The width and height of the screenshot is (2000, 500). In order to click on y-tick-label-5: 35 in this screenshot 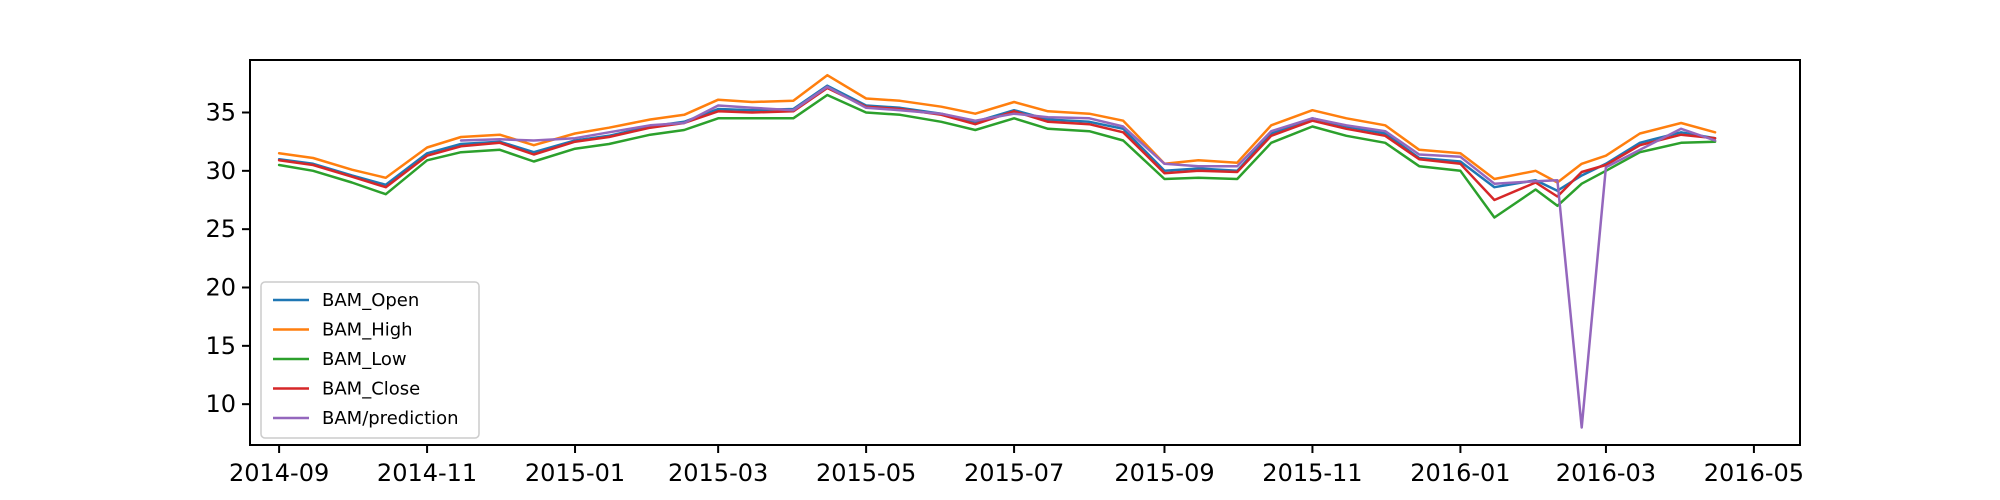, I will do `click(220, 113)`.